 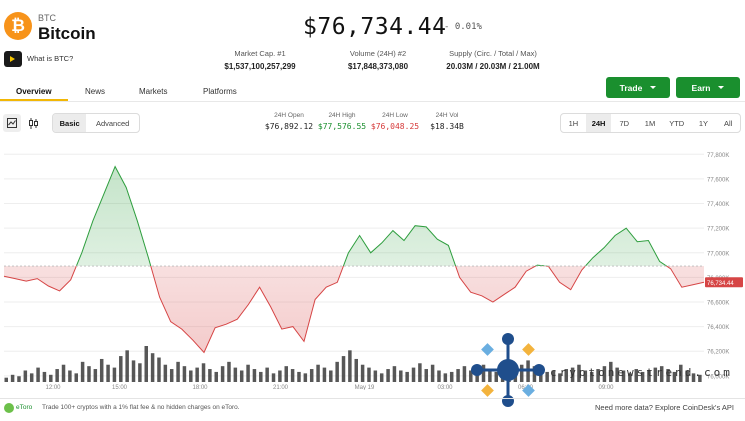 I want to click on range-7d: 7D, so click(x=624, y=123).